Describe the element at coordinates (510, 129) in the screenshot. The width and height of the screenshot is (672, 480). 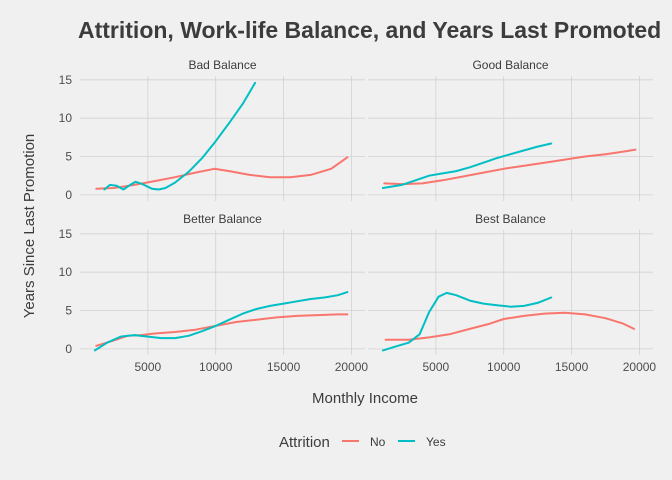
I see `panel-good-balance: Good Balance` at that location.